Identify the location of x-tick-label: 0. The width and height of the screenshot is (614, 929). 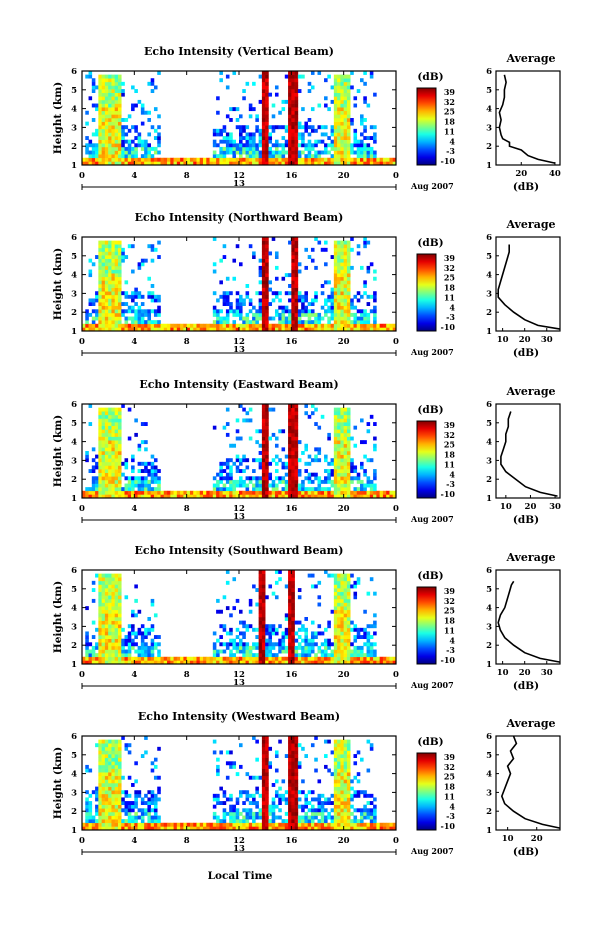
(396, 342).